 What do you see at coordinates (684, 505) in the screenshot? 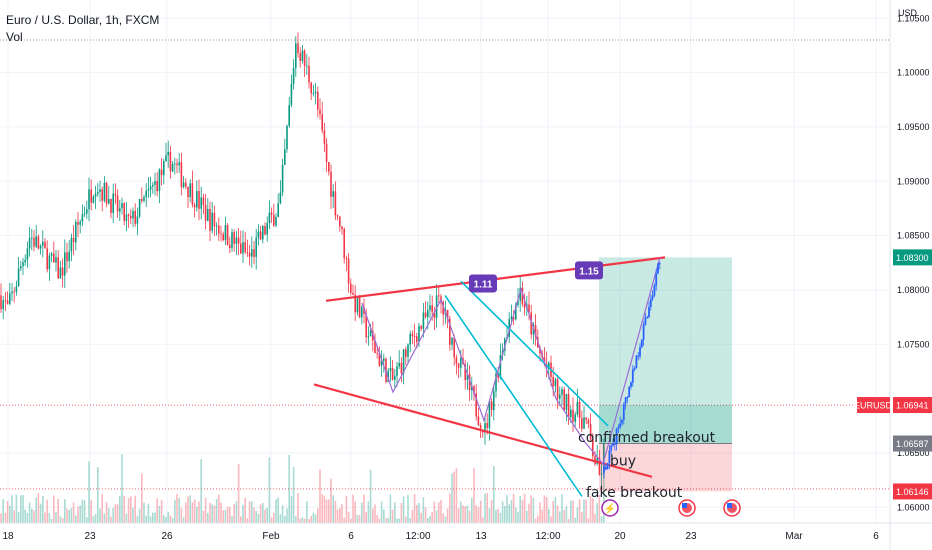
I see `us-flag-canton` at bounding box center [684, 505].